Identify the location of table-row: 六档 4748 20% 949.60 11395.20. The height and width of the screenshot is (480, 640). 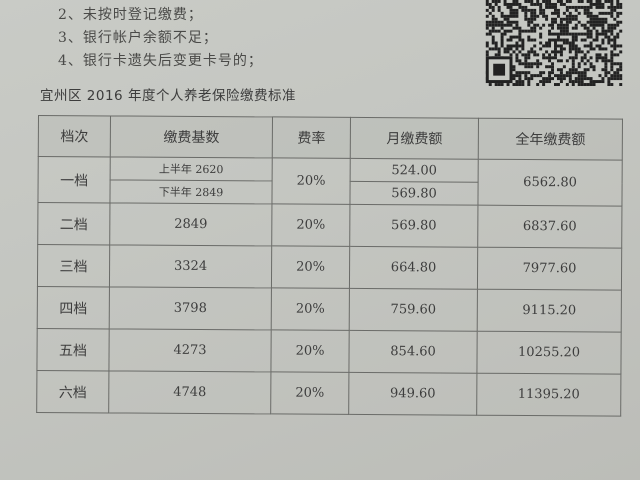
(328, 393).